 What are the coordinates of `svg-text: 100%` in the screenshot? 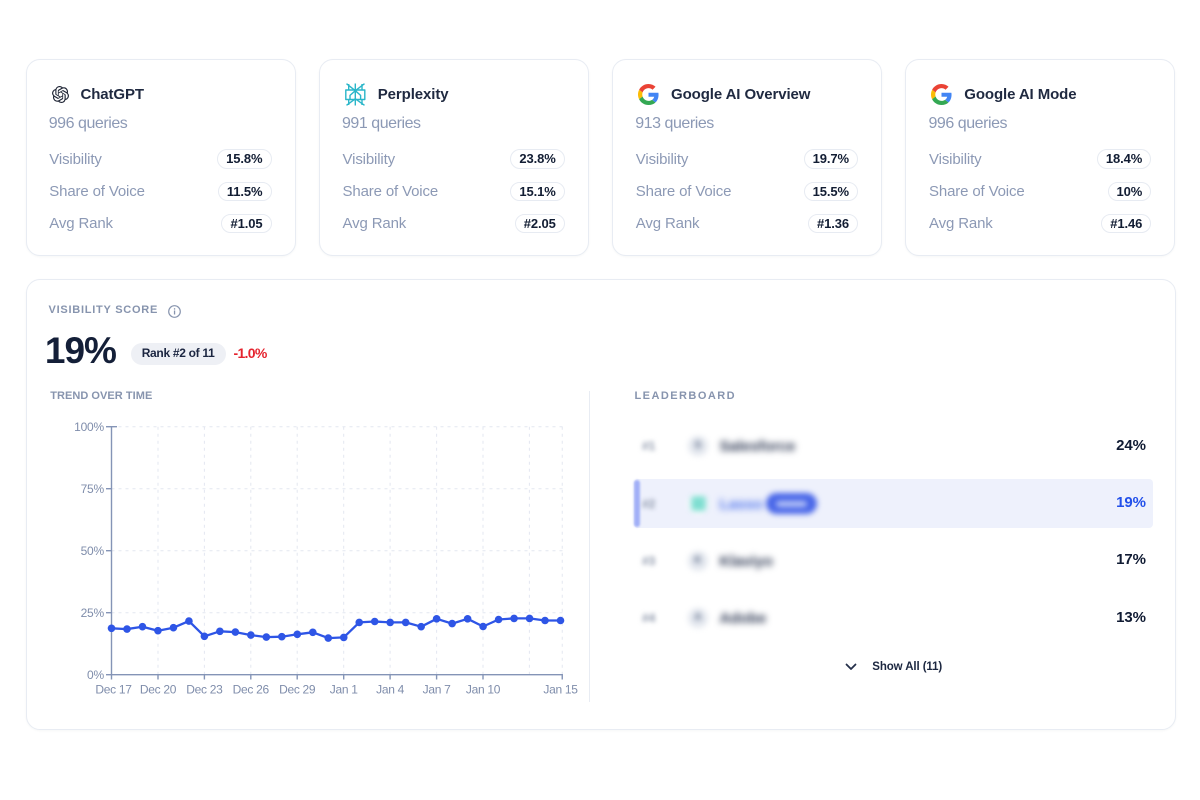 It's located at (89, 427).